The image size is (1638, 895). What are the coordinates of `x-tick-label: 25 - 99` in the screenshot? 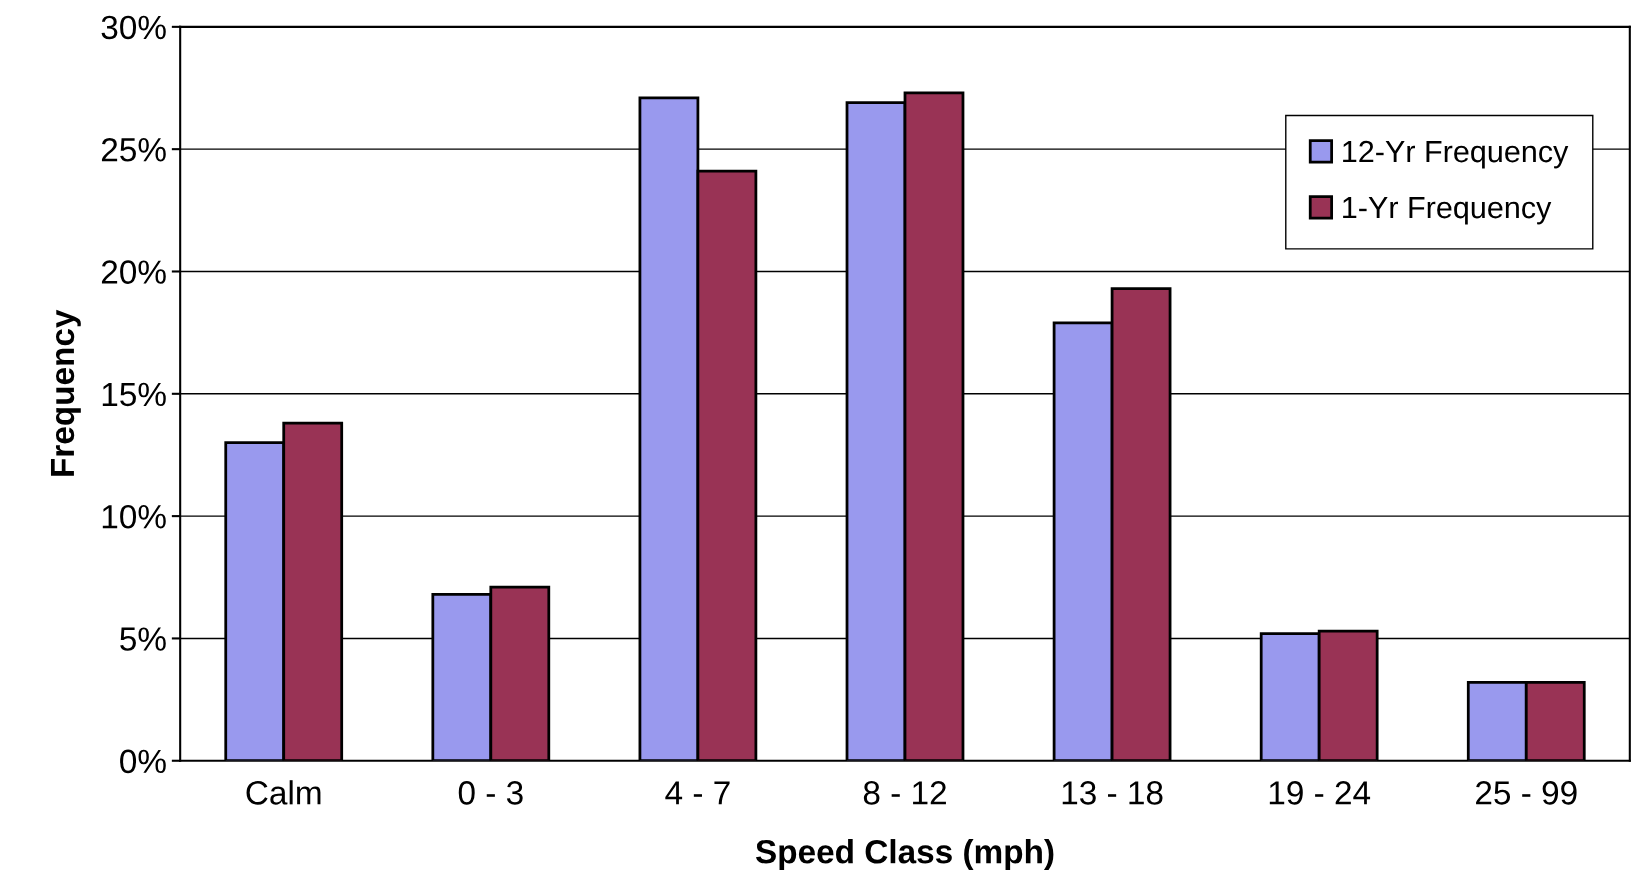 It's located at (1526, 793).